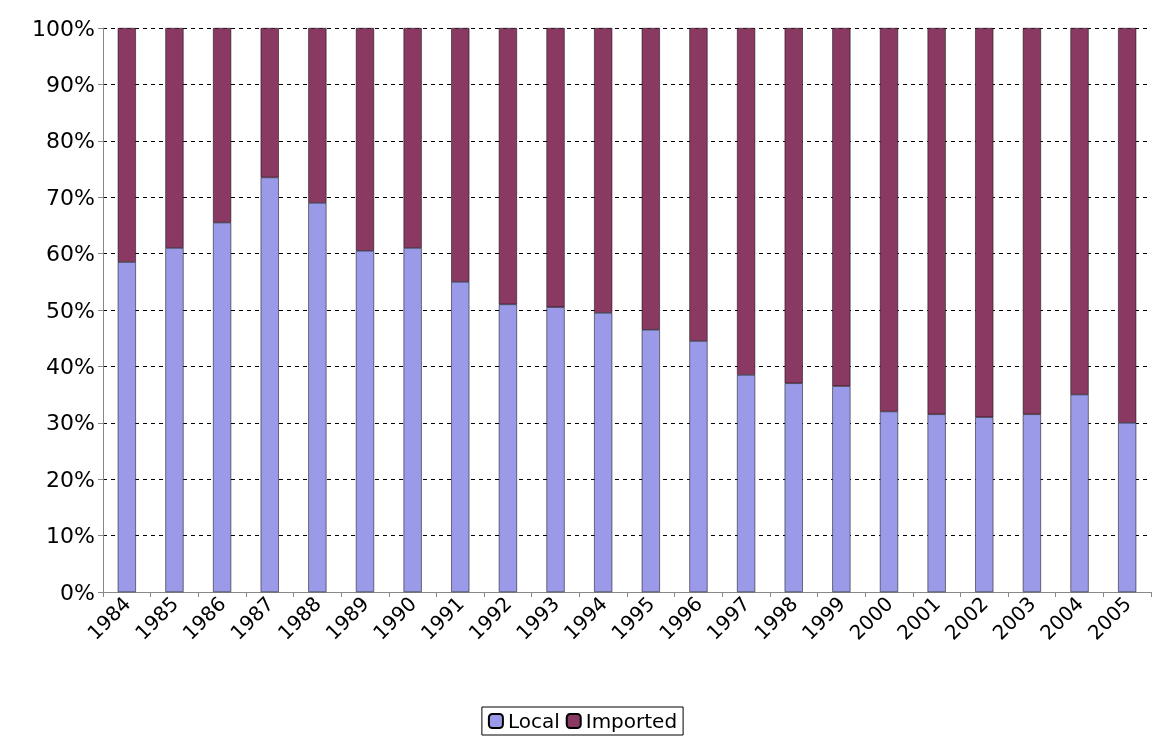  I want to click on y-tick-label: 50%, so click(70, 310).